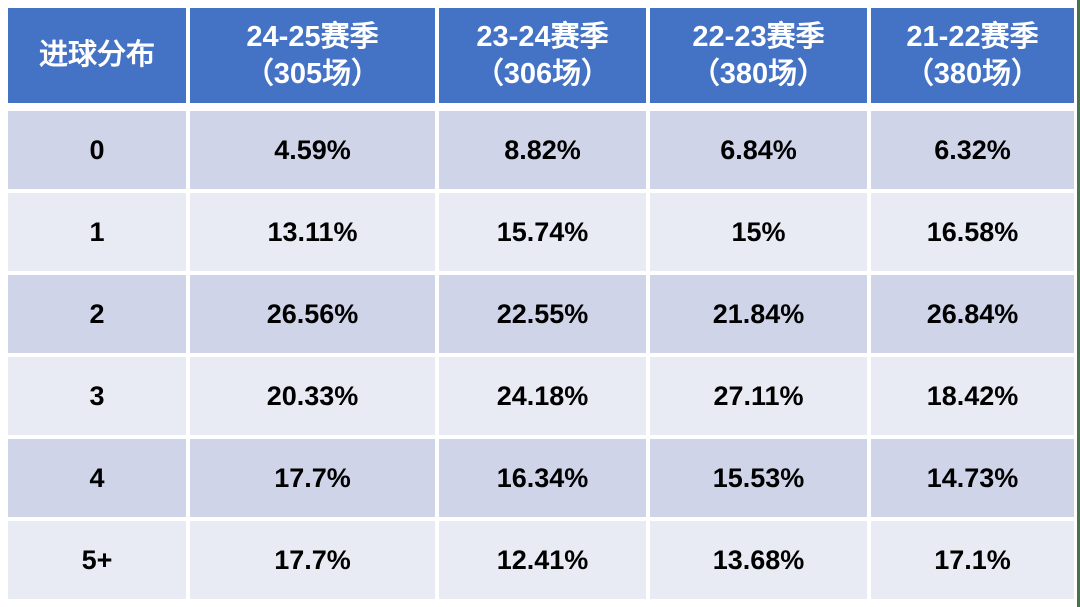  What do you see at coordinates (542, 478) in the screenshot?
I see `data-cell: 16.34%` at bounding box center [542, 478].